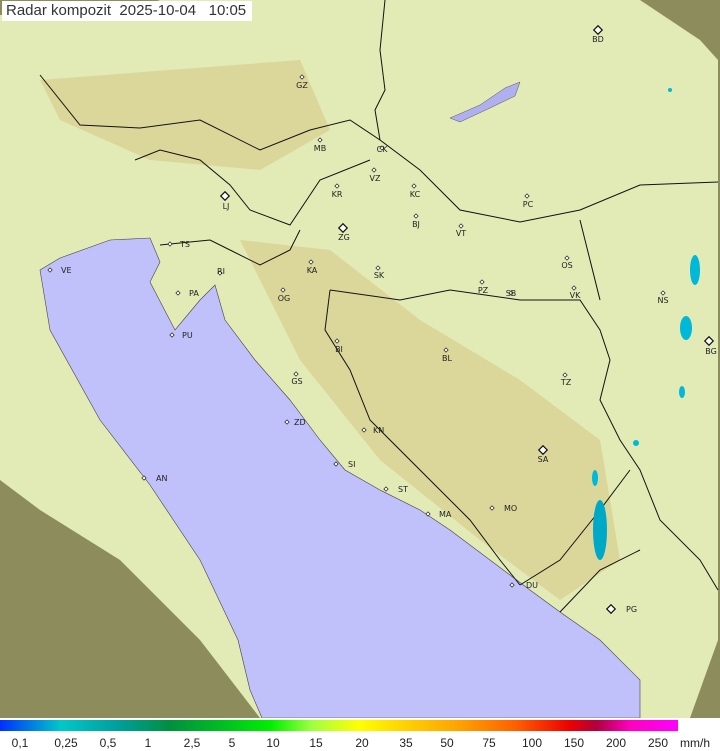  Describe the element at coordinates (565, 375) in the screenshot. I see `city-marker-tz` at that location.